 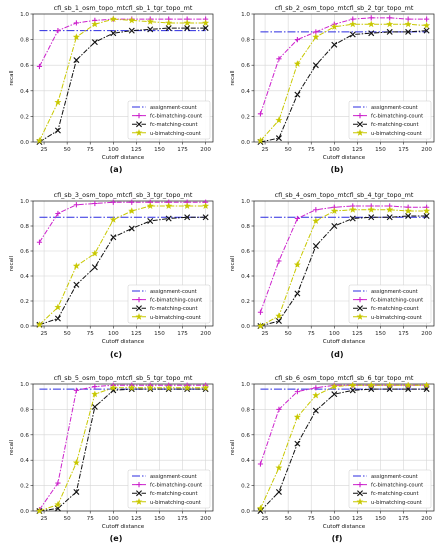 What do you see at coordinates (245, 66) in the screenshot?
I see `y-tick-label: 0.6` at bounding box center [245, 66].